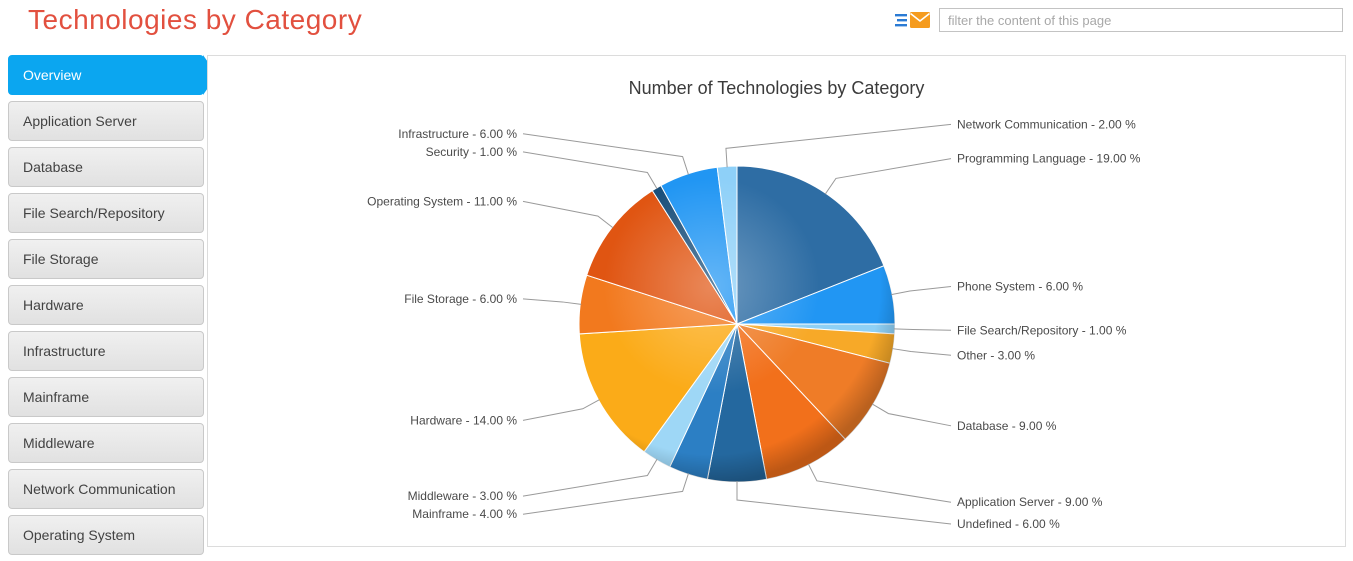  What do you see at coordinates (464, 514) in the screenshot?
I see `pie-label-7: Mainframe - 4.00 %` at bounding box center [464, 514].